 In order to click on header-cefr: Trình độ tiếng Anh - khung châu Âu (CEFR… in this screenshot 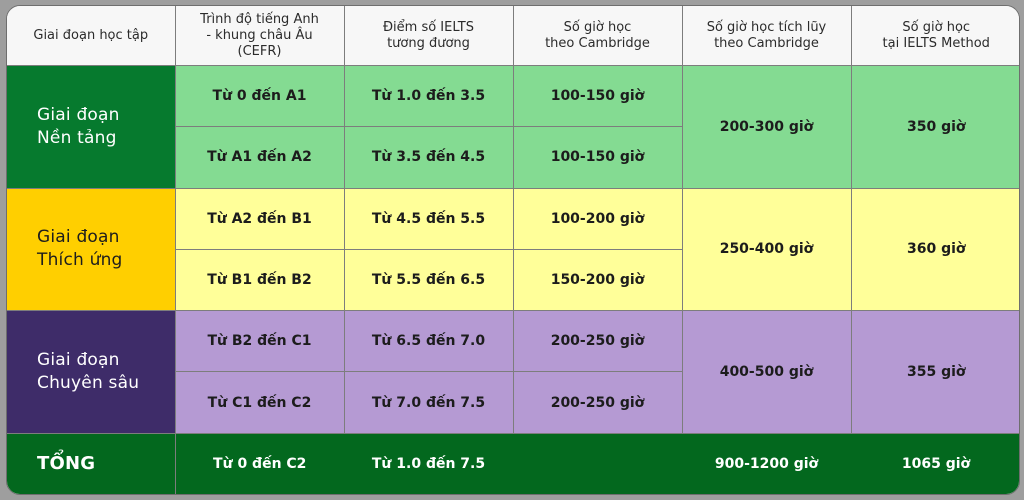, I will do `click(259, 36)`.